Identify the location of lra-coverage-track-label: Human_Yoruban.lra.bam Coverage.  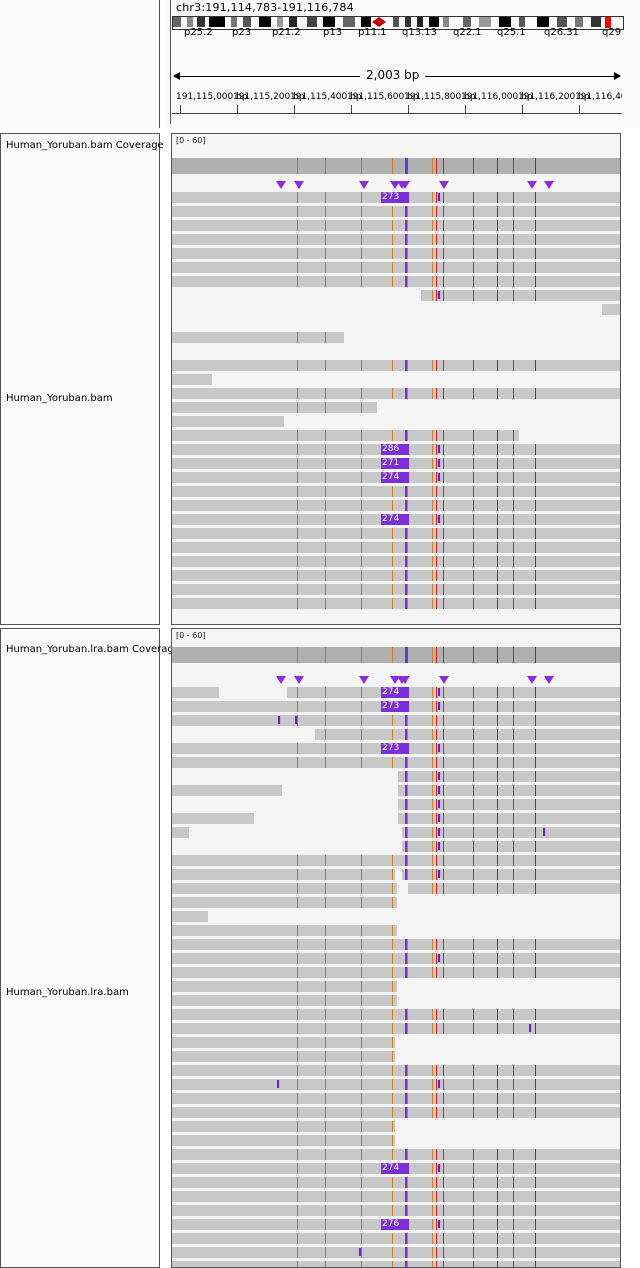
(93, 649).